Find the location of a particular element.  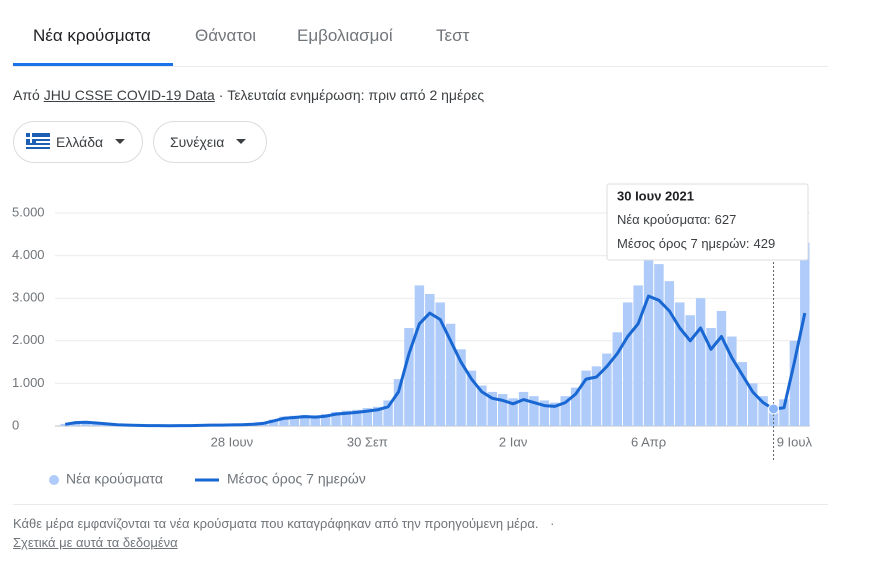

tooltip-row: Νέα κρούσματα: 627 is located at coordinates (676, 219).